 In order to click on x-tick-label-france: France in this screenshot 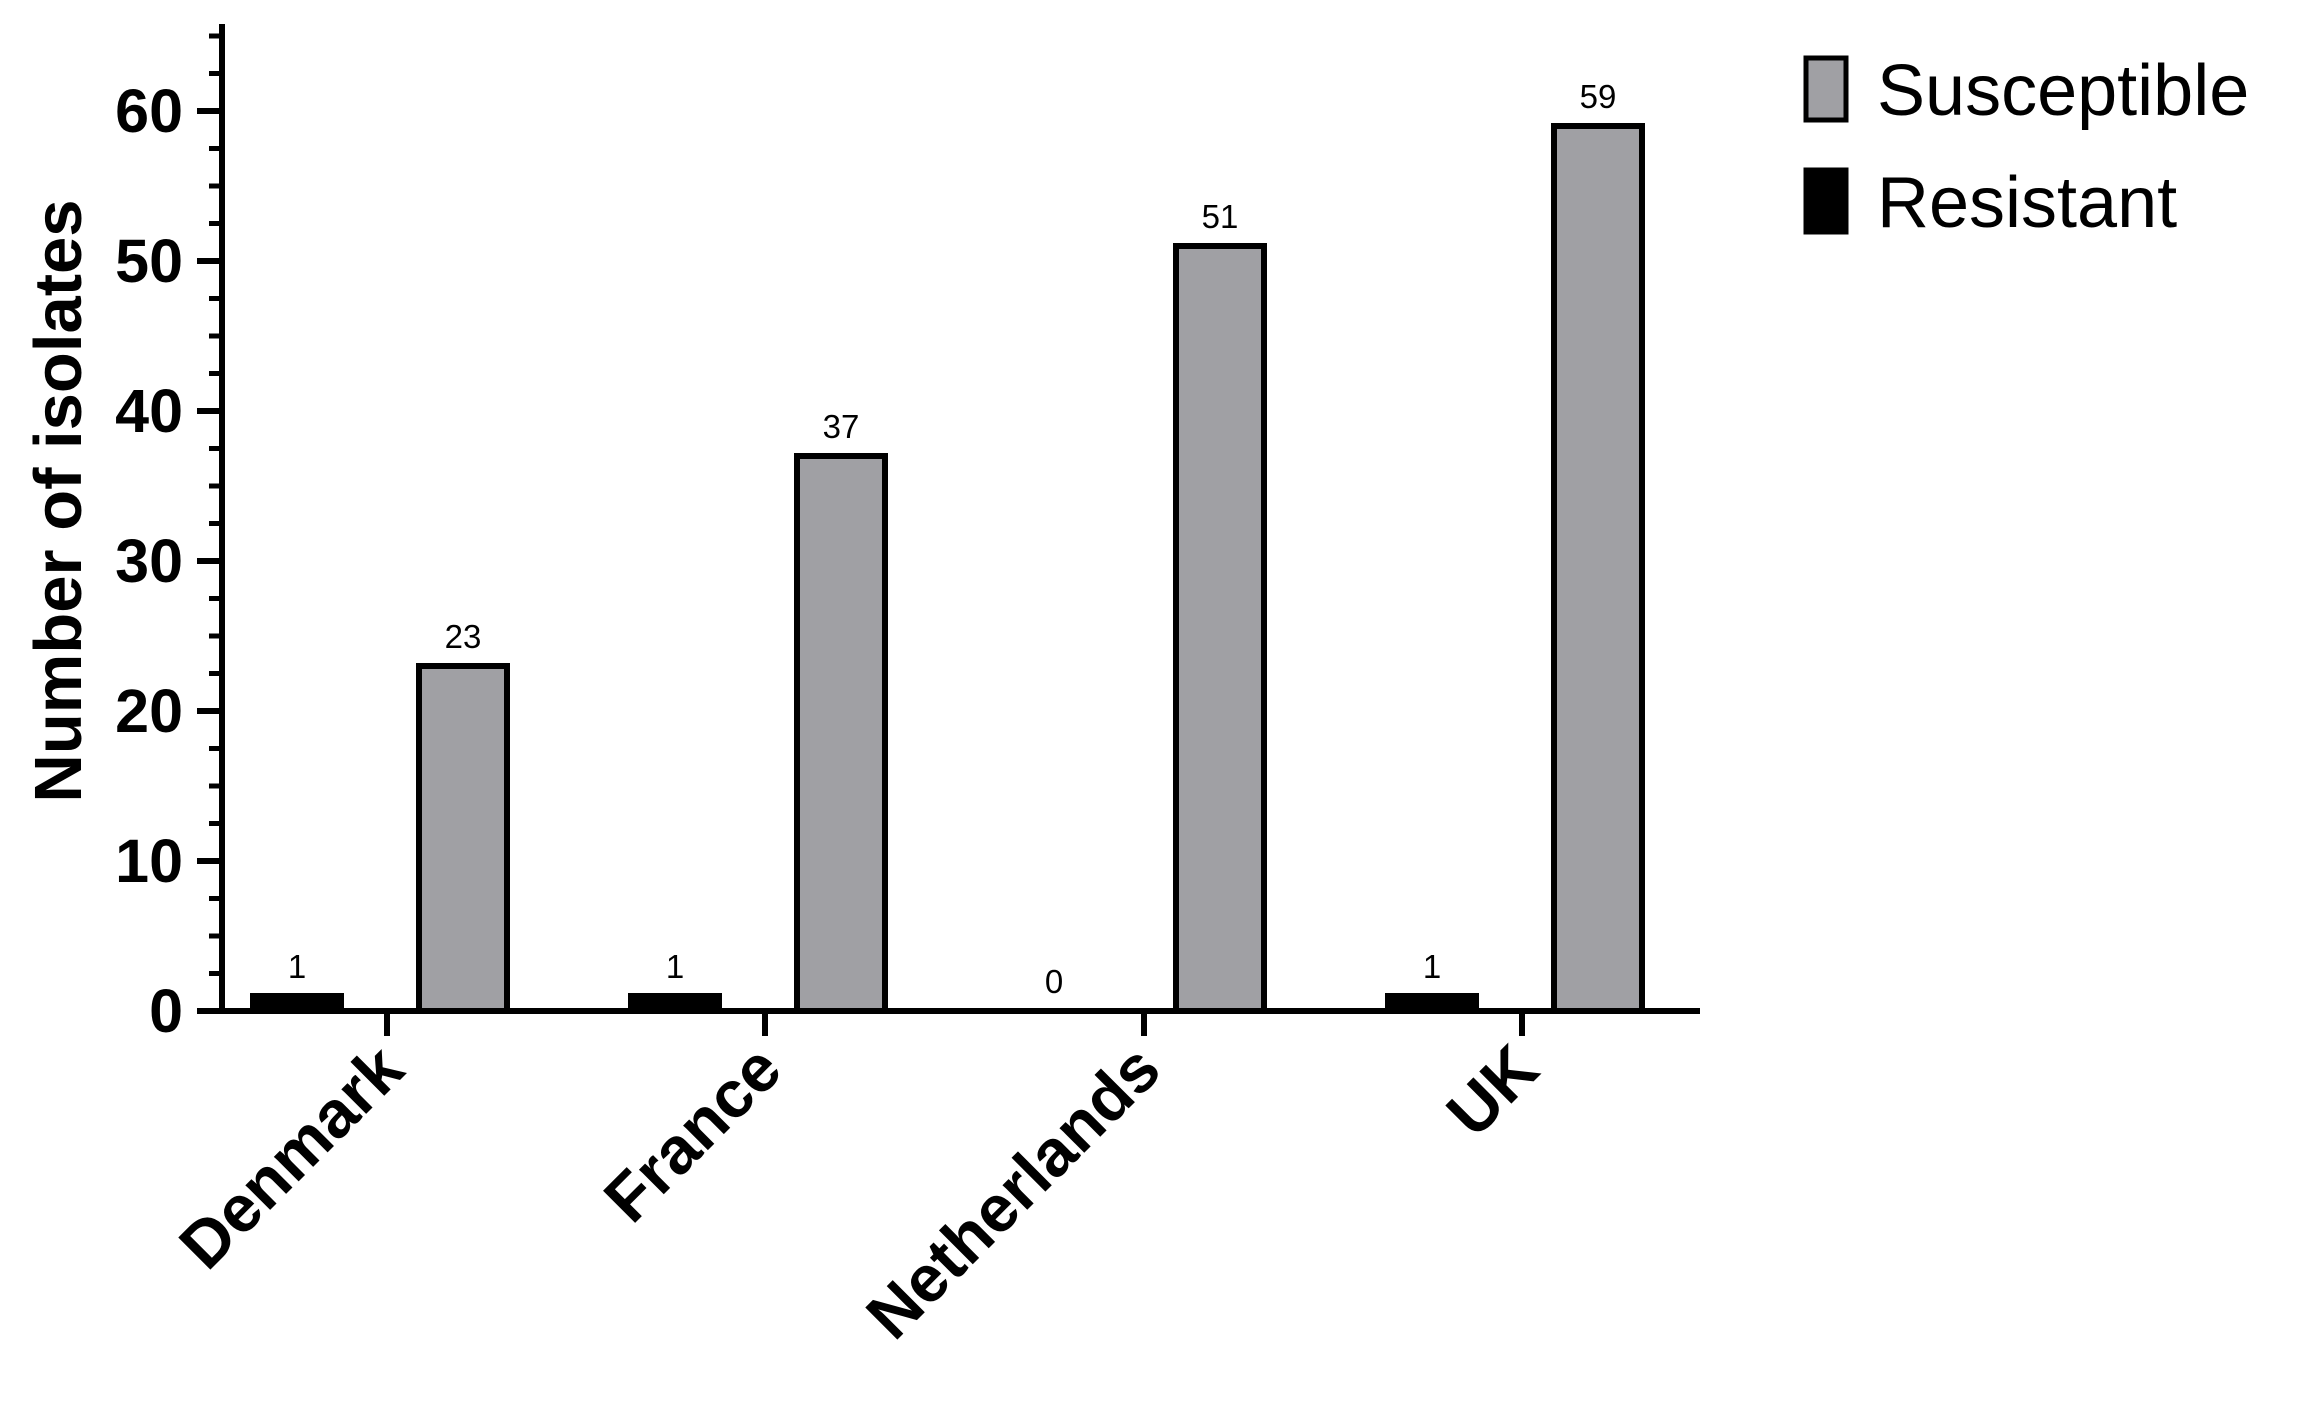, I will do `click(692, 1133)`.